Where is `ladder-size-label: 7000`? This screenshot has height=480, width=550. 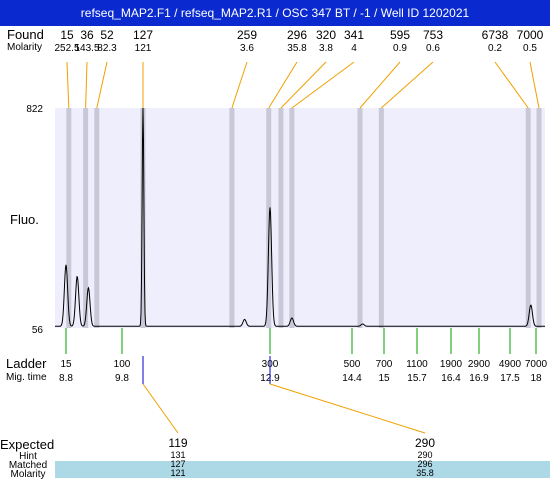 ladder-size-label: 7000 is located at coordinates (536, 364).